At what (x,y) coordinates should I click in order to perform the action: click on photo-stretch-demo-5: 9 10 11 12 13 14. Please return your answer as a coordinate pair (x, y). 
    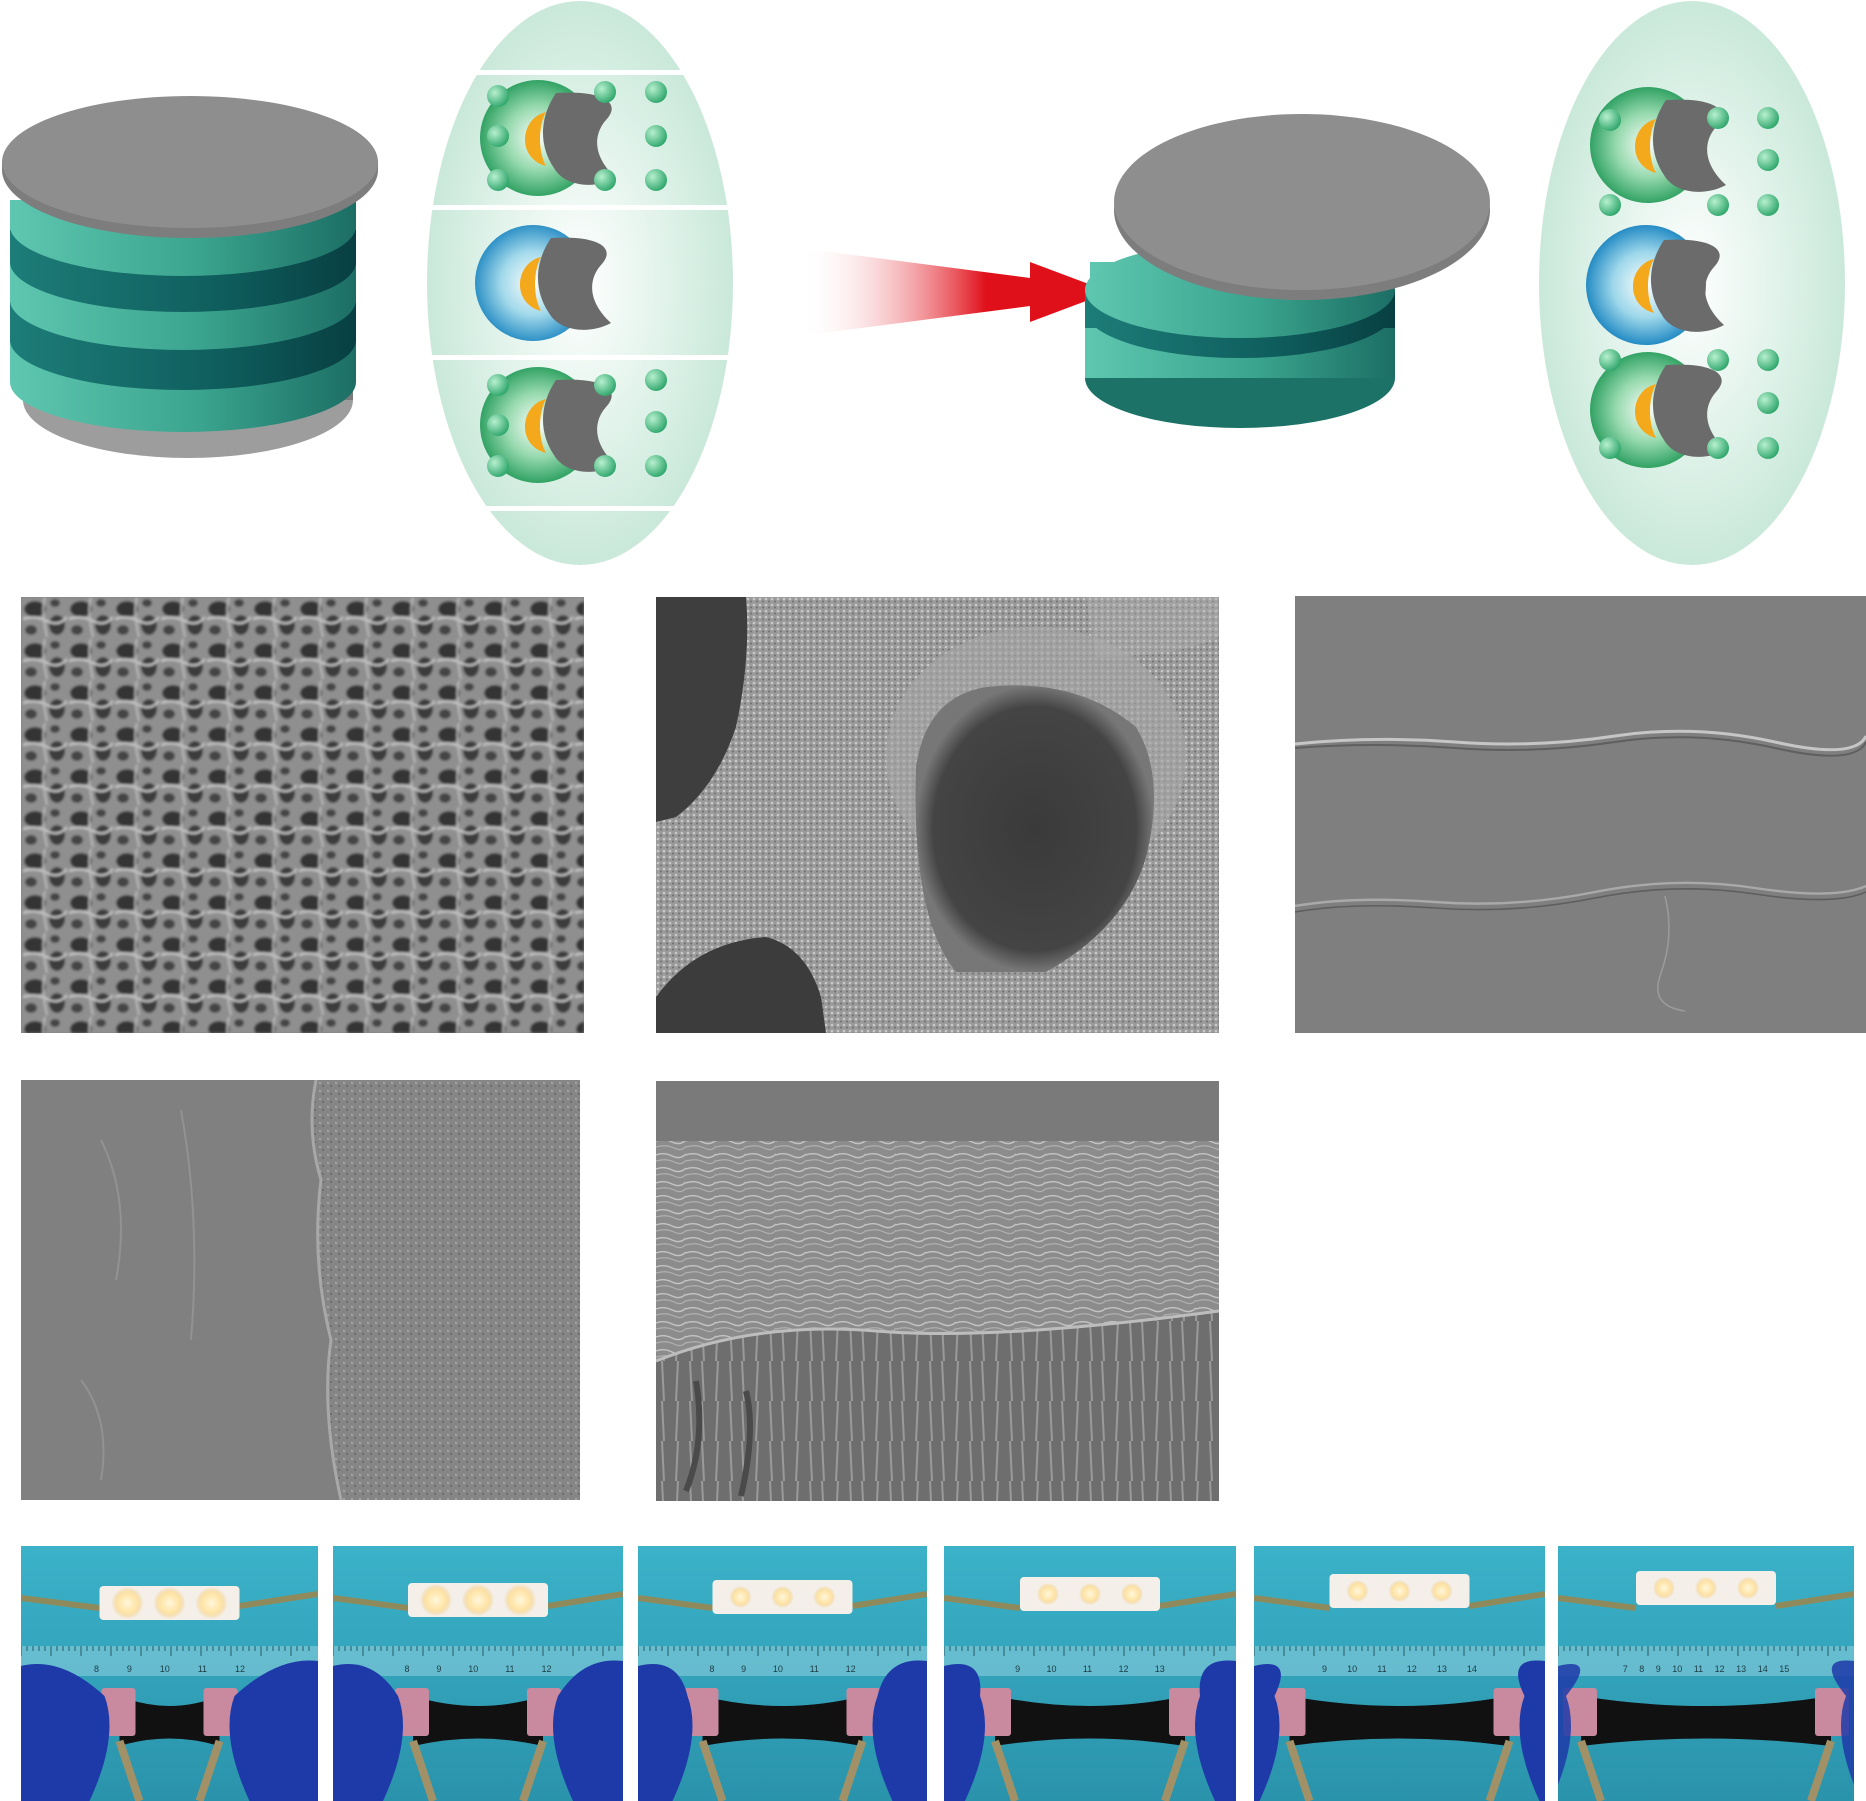
    Looking at the image, I should click on (1399, 1673).